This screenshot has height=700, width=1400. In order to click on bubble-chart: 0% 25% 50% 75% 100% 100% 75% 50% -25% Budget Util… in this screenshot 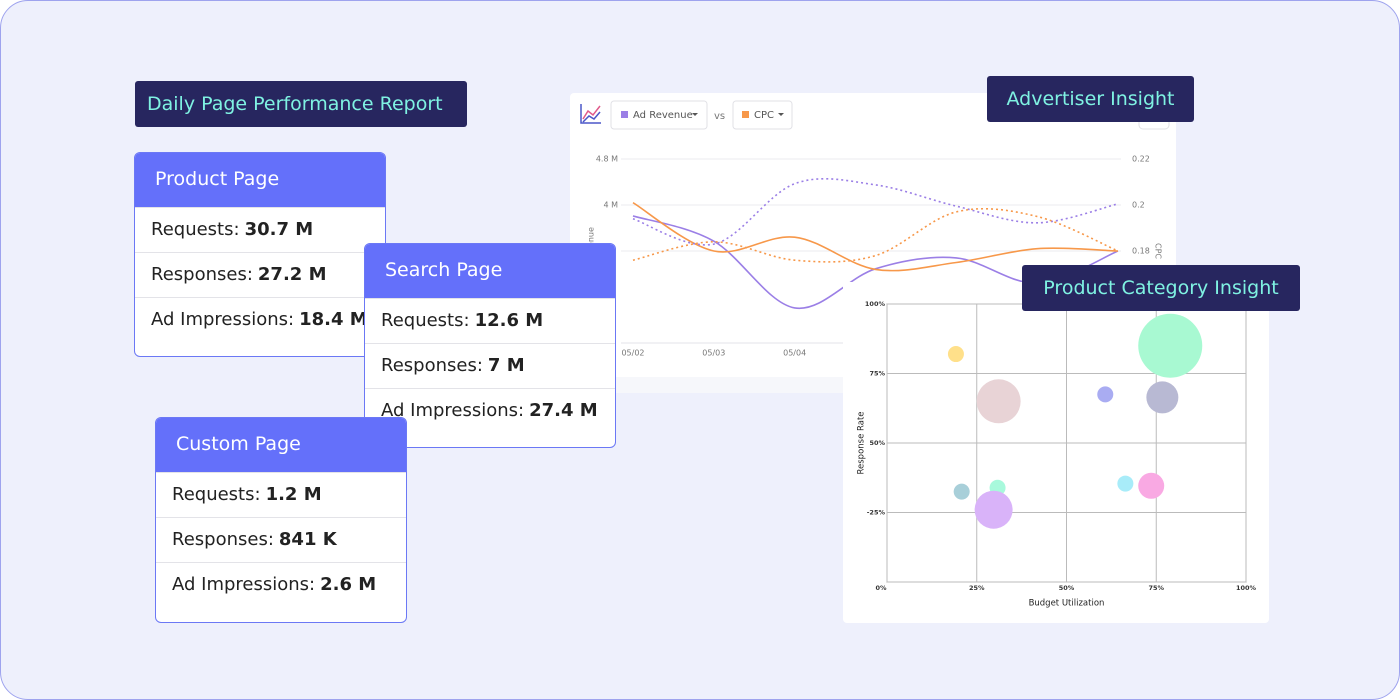, I will do `click(1057, 454)`.